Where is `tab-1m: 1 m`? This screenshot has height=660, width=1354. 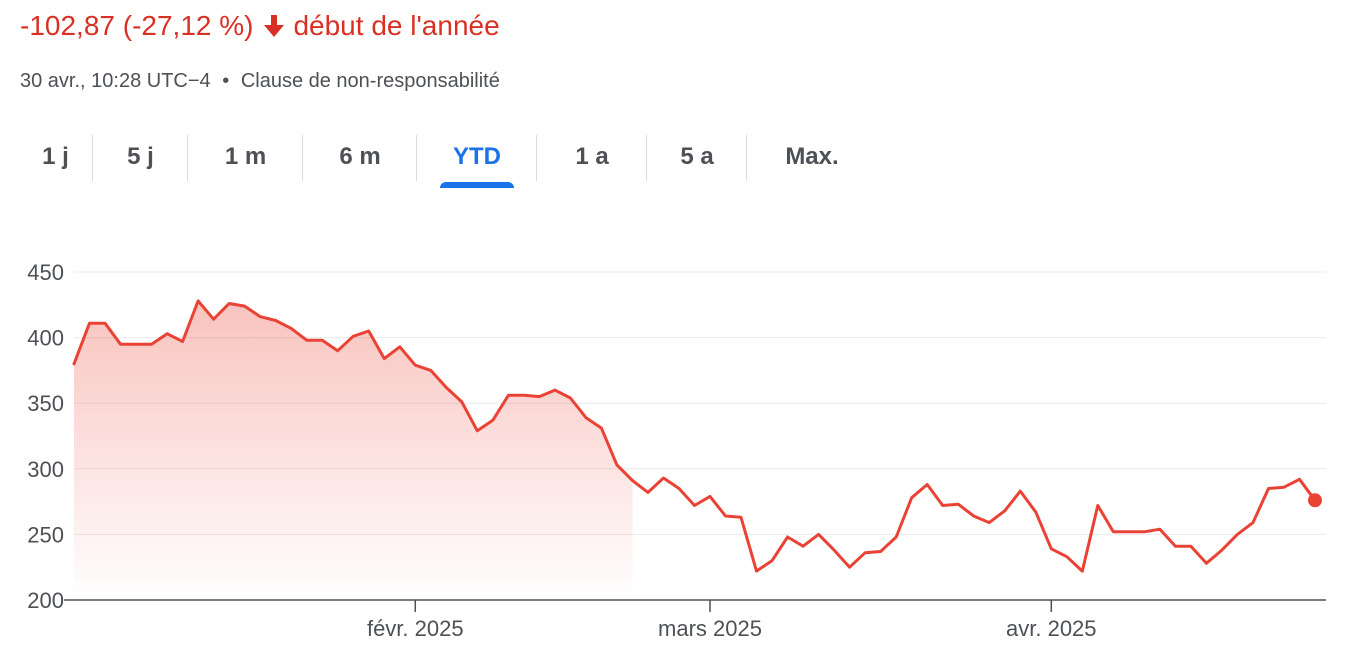 tab-1m: 1 m is located at coordinates (245, 157).